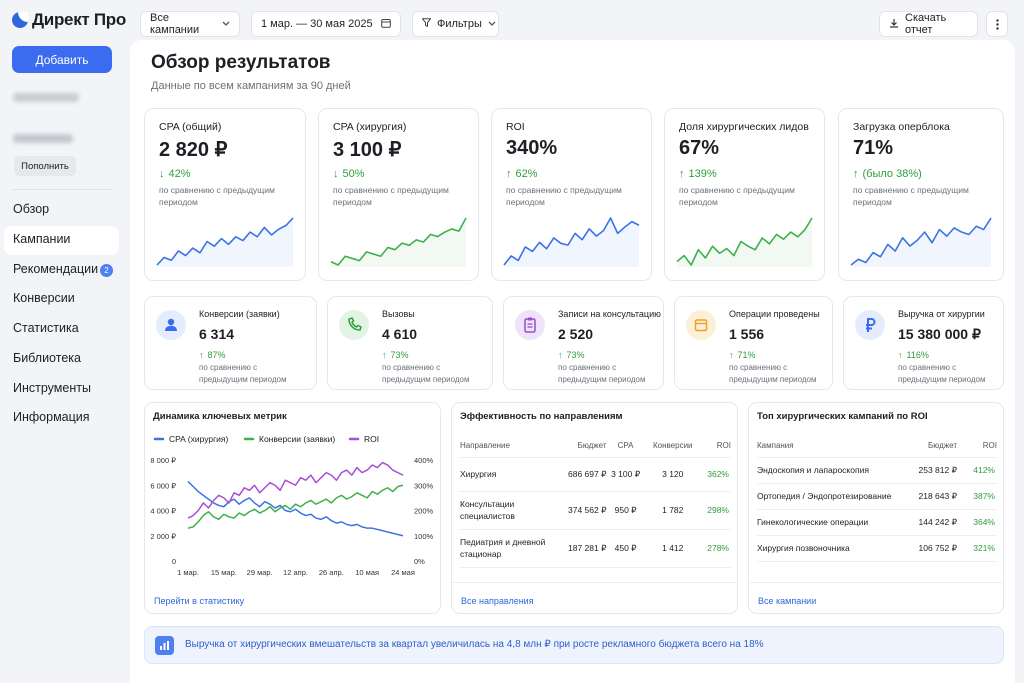 The height and width of the screenshot is (683, 1024). What do you see at coordinates (216, 355) in the screenshot?
I see `stat-change-value: 87%` at bounding box center [216, 355].